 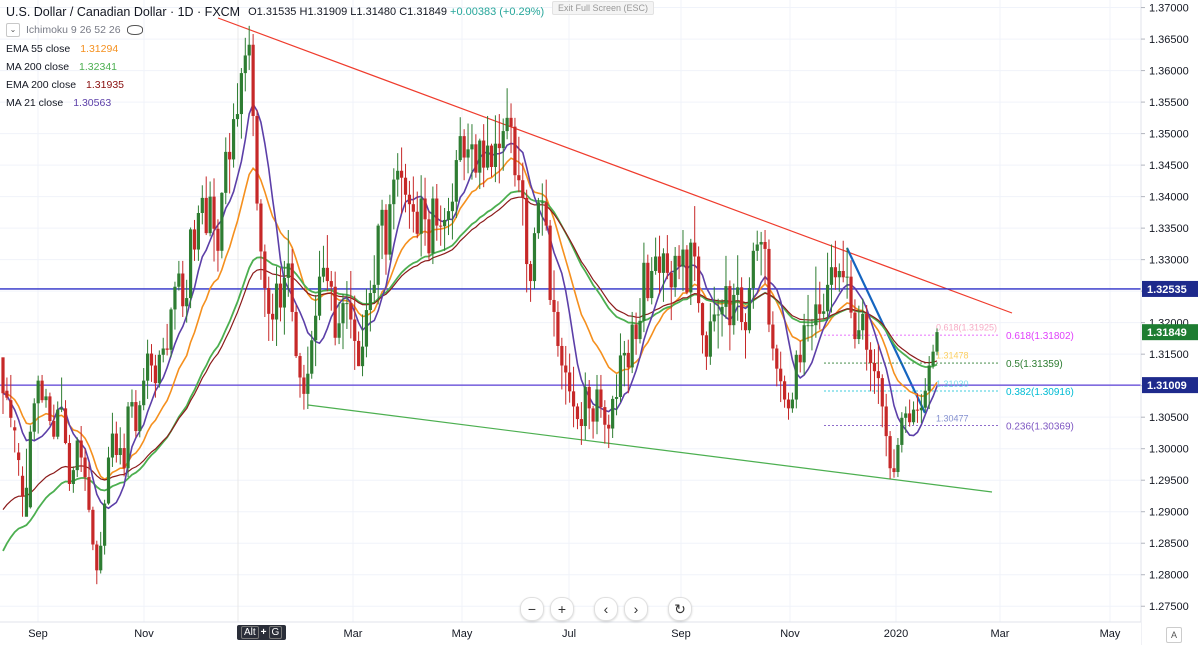 I want to click on time-tick-label: Nov, so click(x=144, y=634).